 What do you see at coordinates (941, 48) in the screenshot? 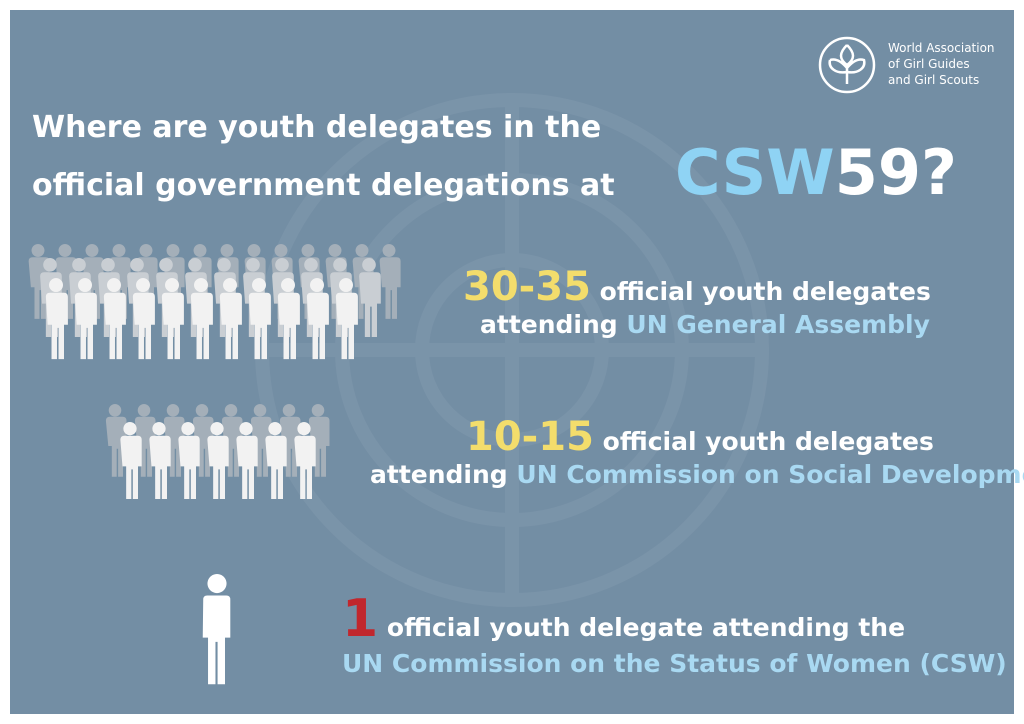
I see `logo-text: World Association` at bounding box center [941, 48].